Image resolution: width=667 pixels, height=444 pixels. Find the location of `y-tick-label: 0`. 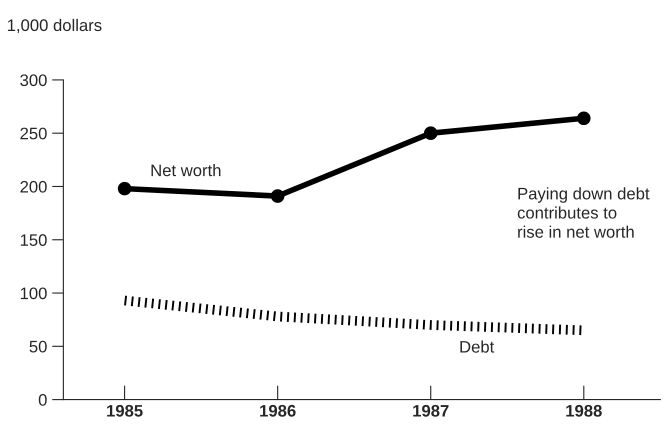

y-tick-label: 0 is located at coordinates (42, 400).